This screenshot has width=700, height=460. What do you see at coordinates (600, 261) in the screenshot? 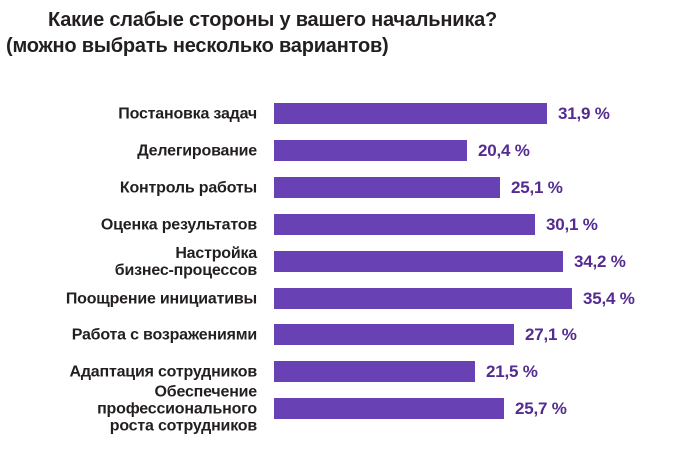
I see `value-label: 34,2 %` at bounding box center [600, 261].